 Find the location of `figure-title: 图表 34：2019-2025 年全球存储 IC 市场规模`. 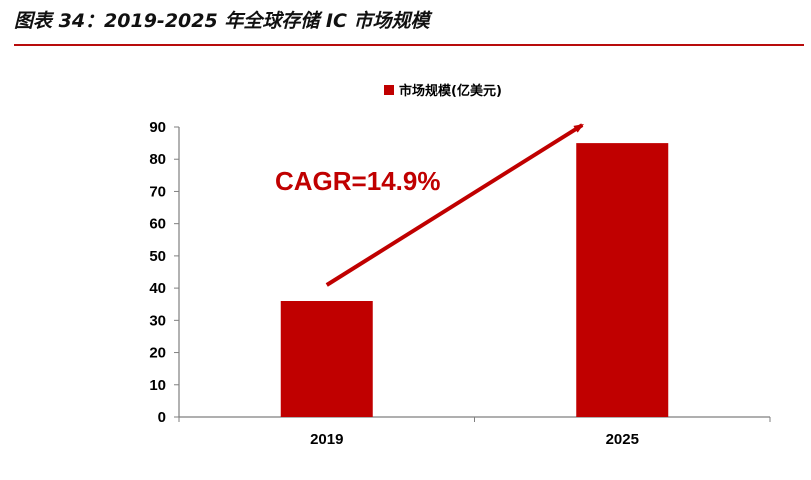

figure-title: 图表 34：2019-2025 年全球存储 IC 市场规模 is located at coordinates (222, 21).